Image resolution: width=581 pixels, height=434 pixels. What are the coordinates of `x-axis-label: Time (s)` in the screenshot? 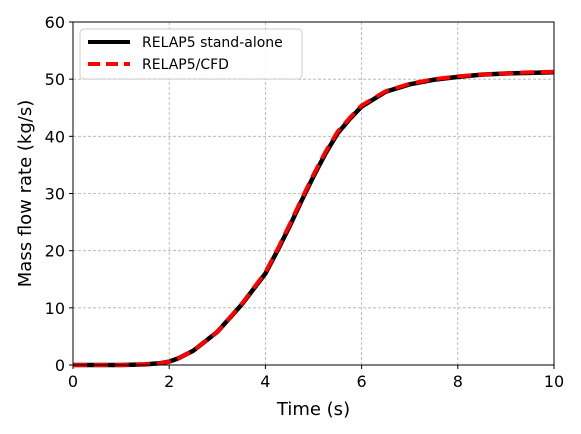 It's located at (313, 409).